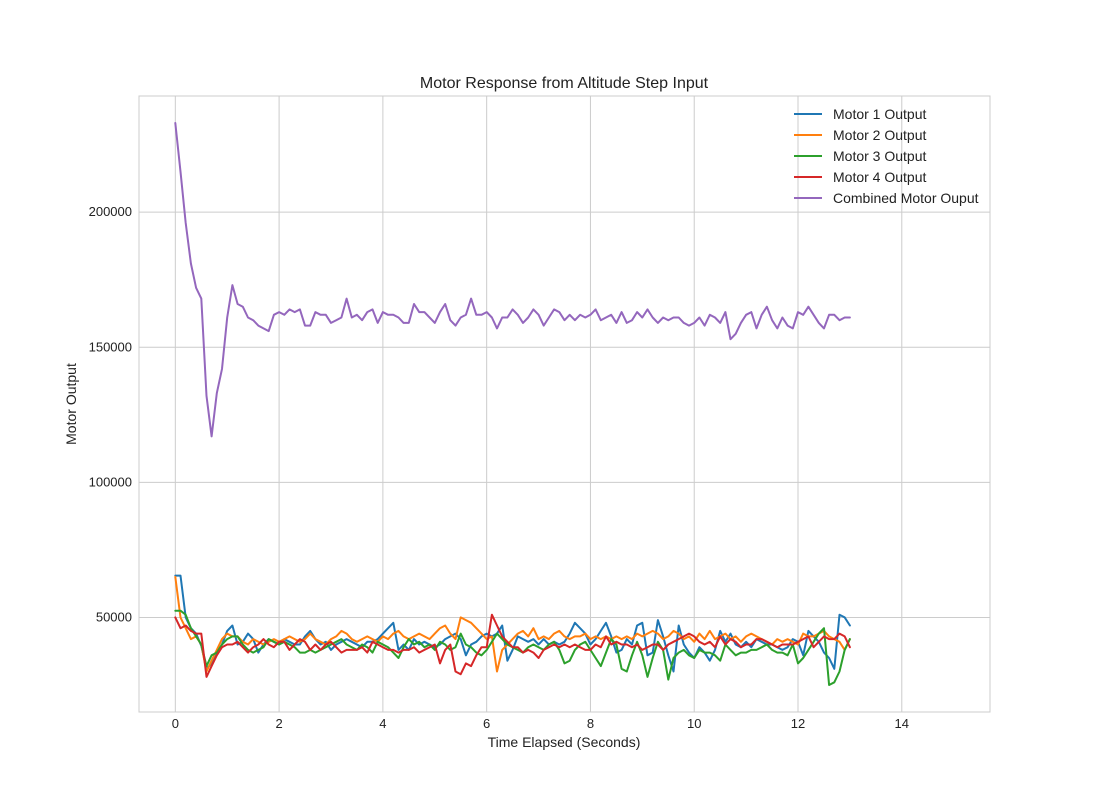 The height and width of the screenshot is (800, 1100). Describe the element at coordinates (175, 723) in the screenshot. I see `x-tick-label: 0` at that location.